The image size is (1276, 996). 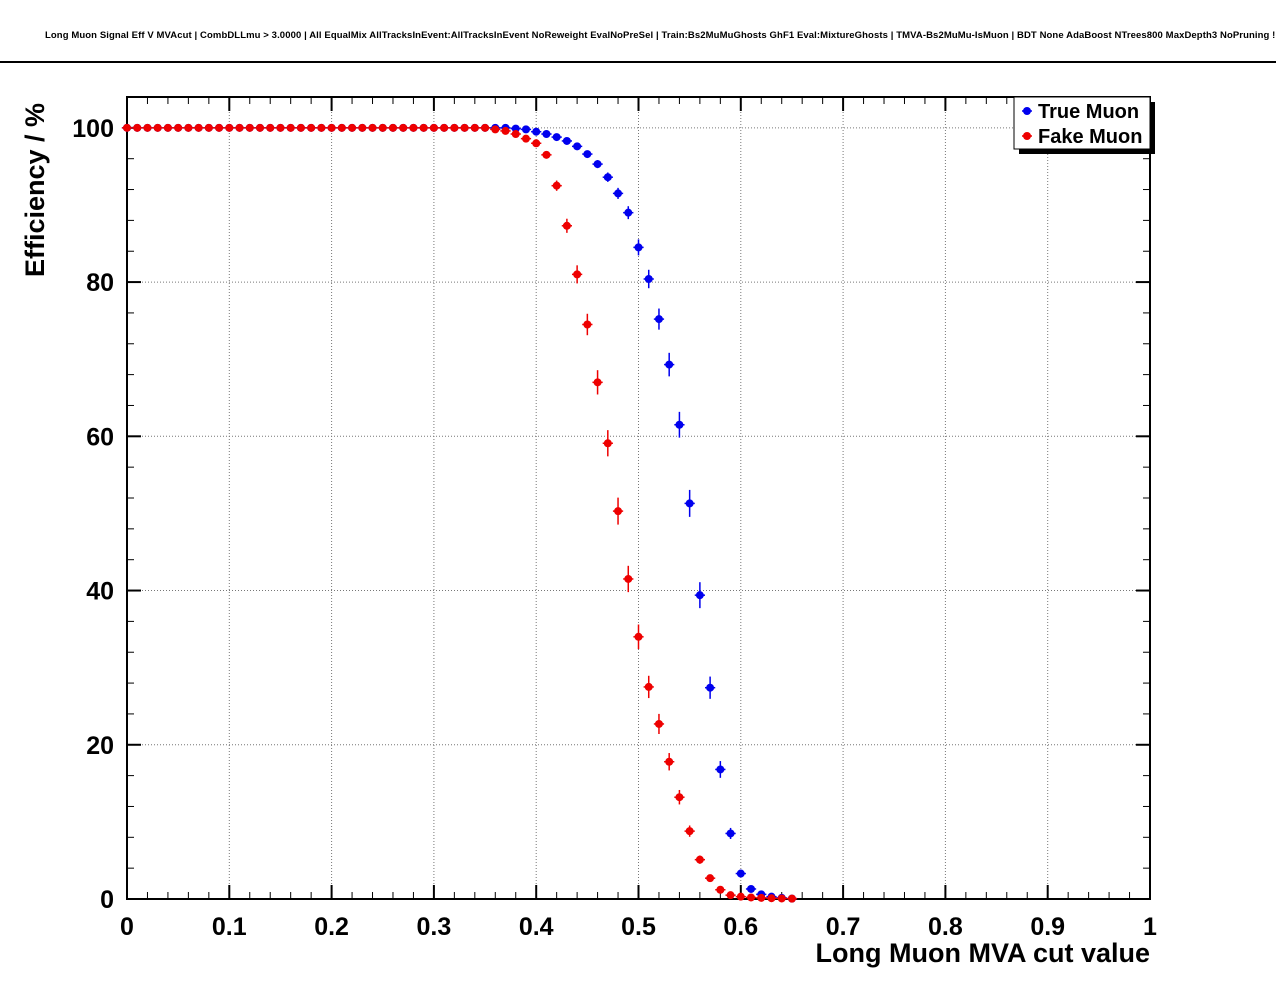 I want to click on x-axis-title: Long Muon MVA cut value, so click(x=983, y=953).